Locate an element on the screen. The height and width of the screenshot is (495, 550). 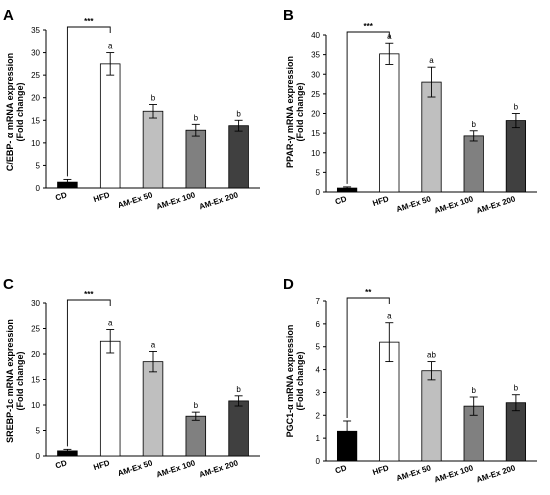
panel-c-category-label: HFD is located at coordinates (101, 465).